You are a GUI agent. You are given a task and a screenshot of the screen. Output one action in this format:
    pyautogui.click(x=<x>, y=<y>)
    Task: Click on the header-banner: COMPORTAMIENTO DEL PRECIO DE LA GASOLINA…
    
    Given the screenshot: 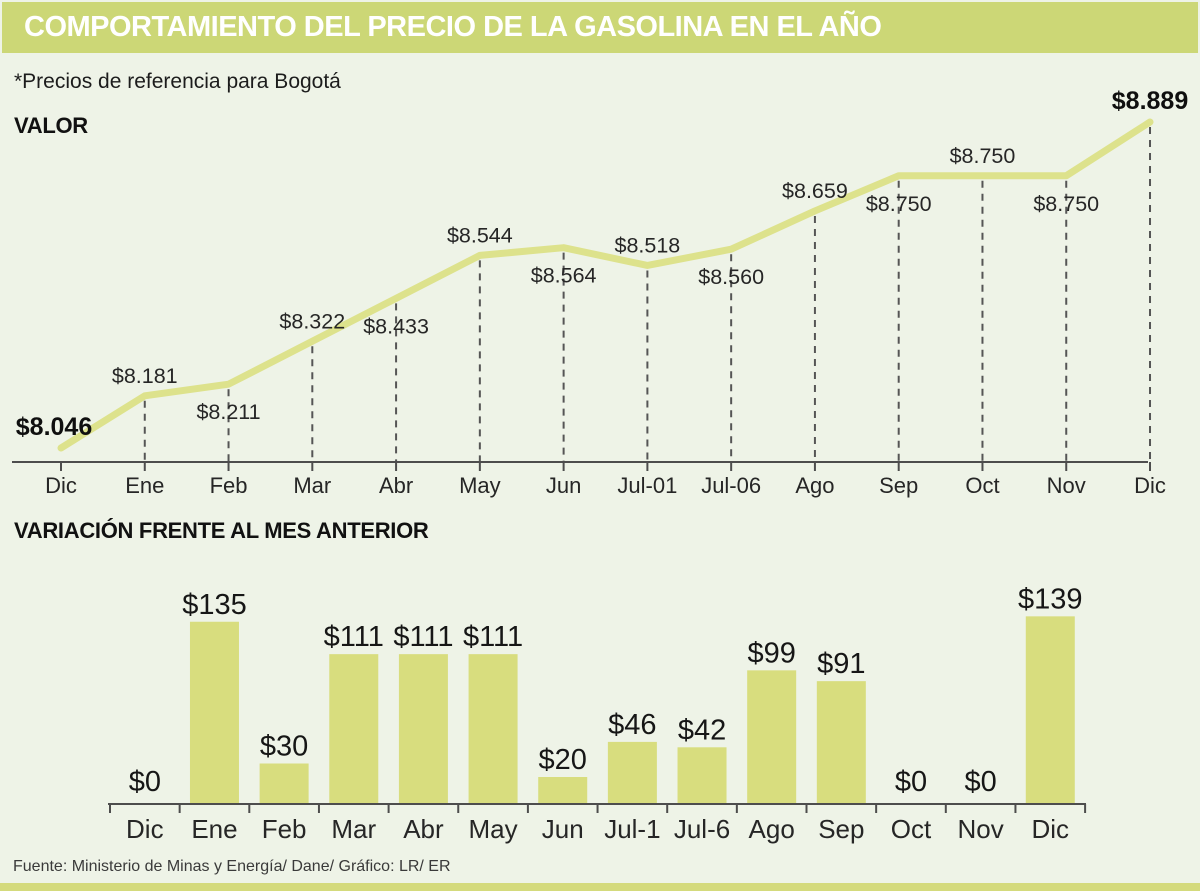 What is the action you would take?
    pyautogui.click(x=600, y=27)
    